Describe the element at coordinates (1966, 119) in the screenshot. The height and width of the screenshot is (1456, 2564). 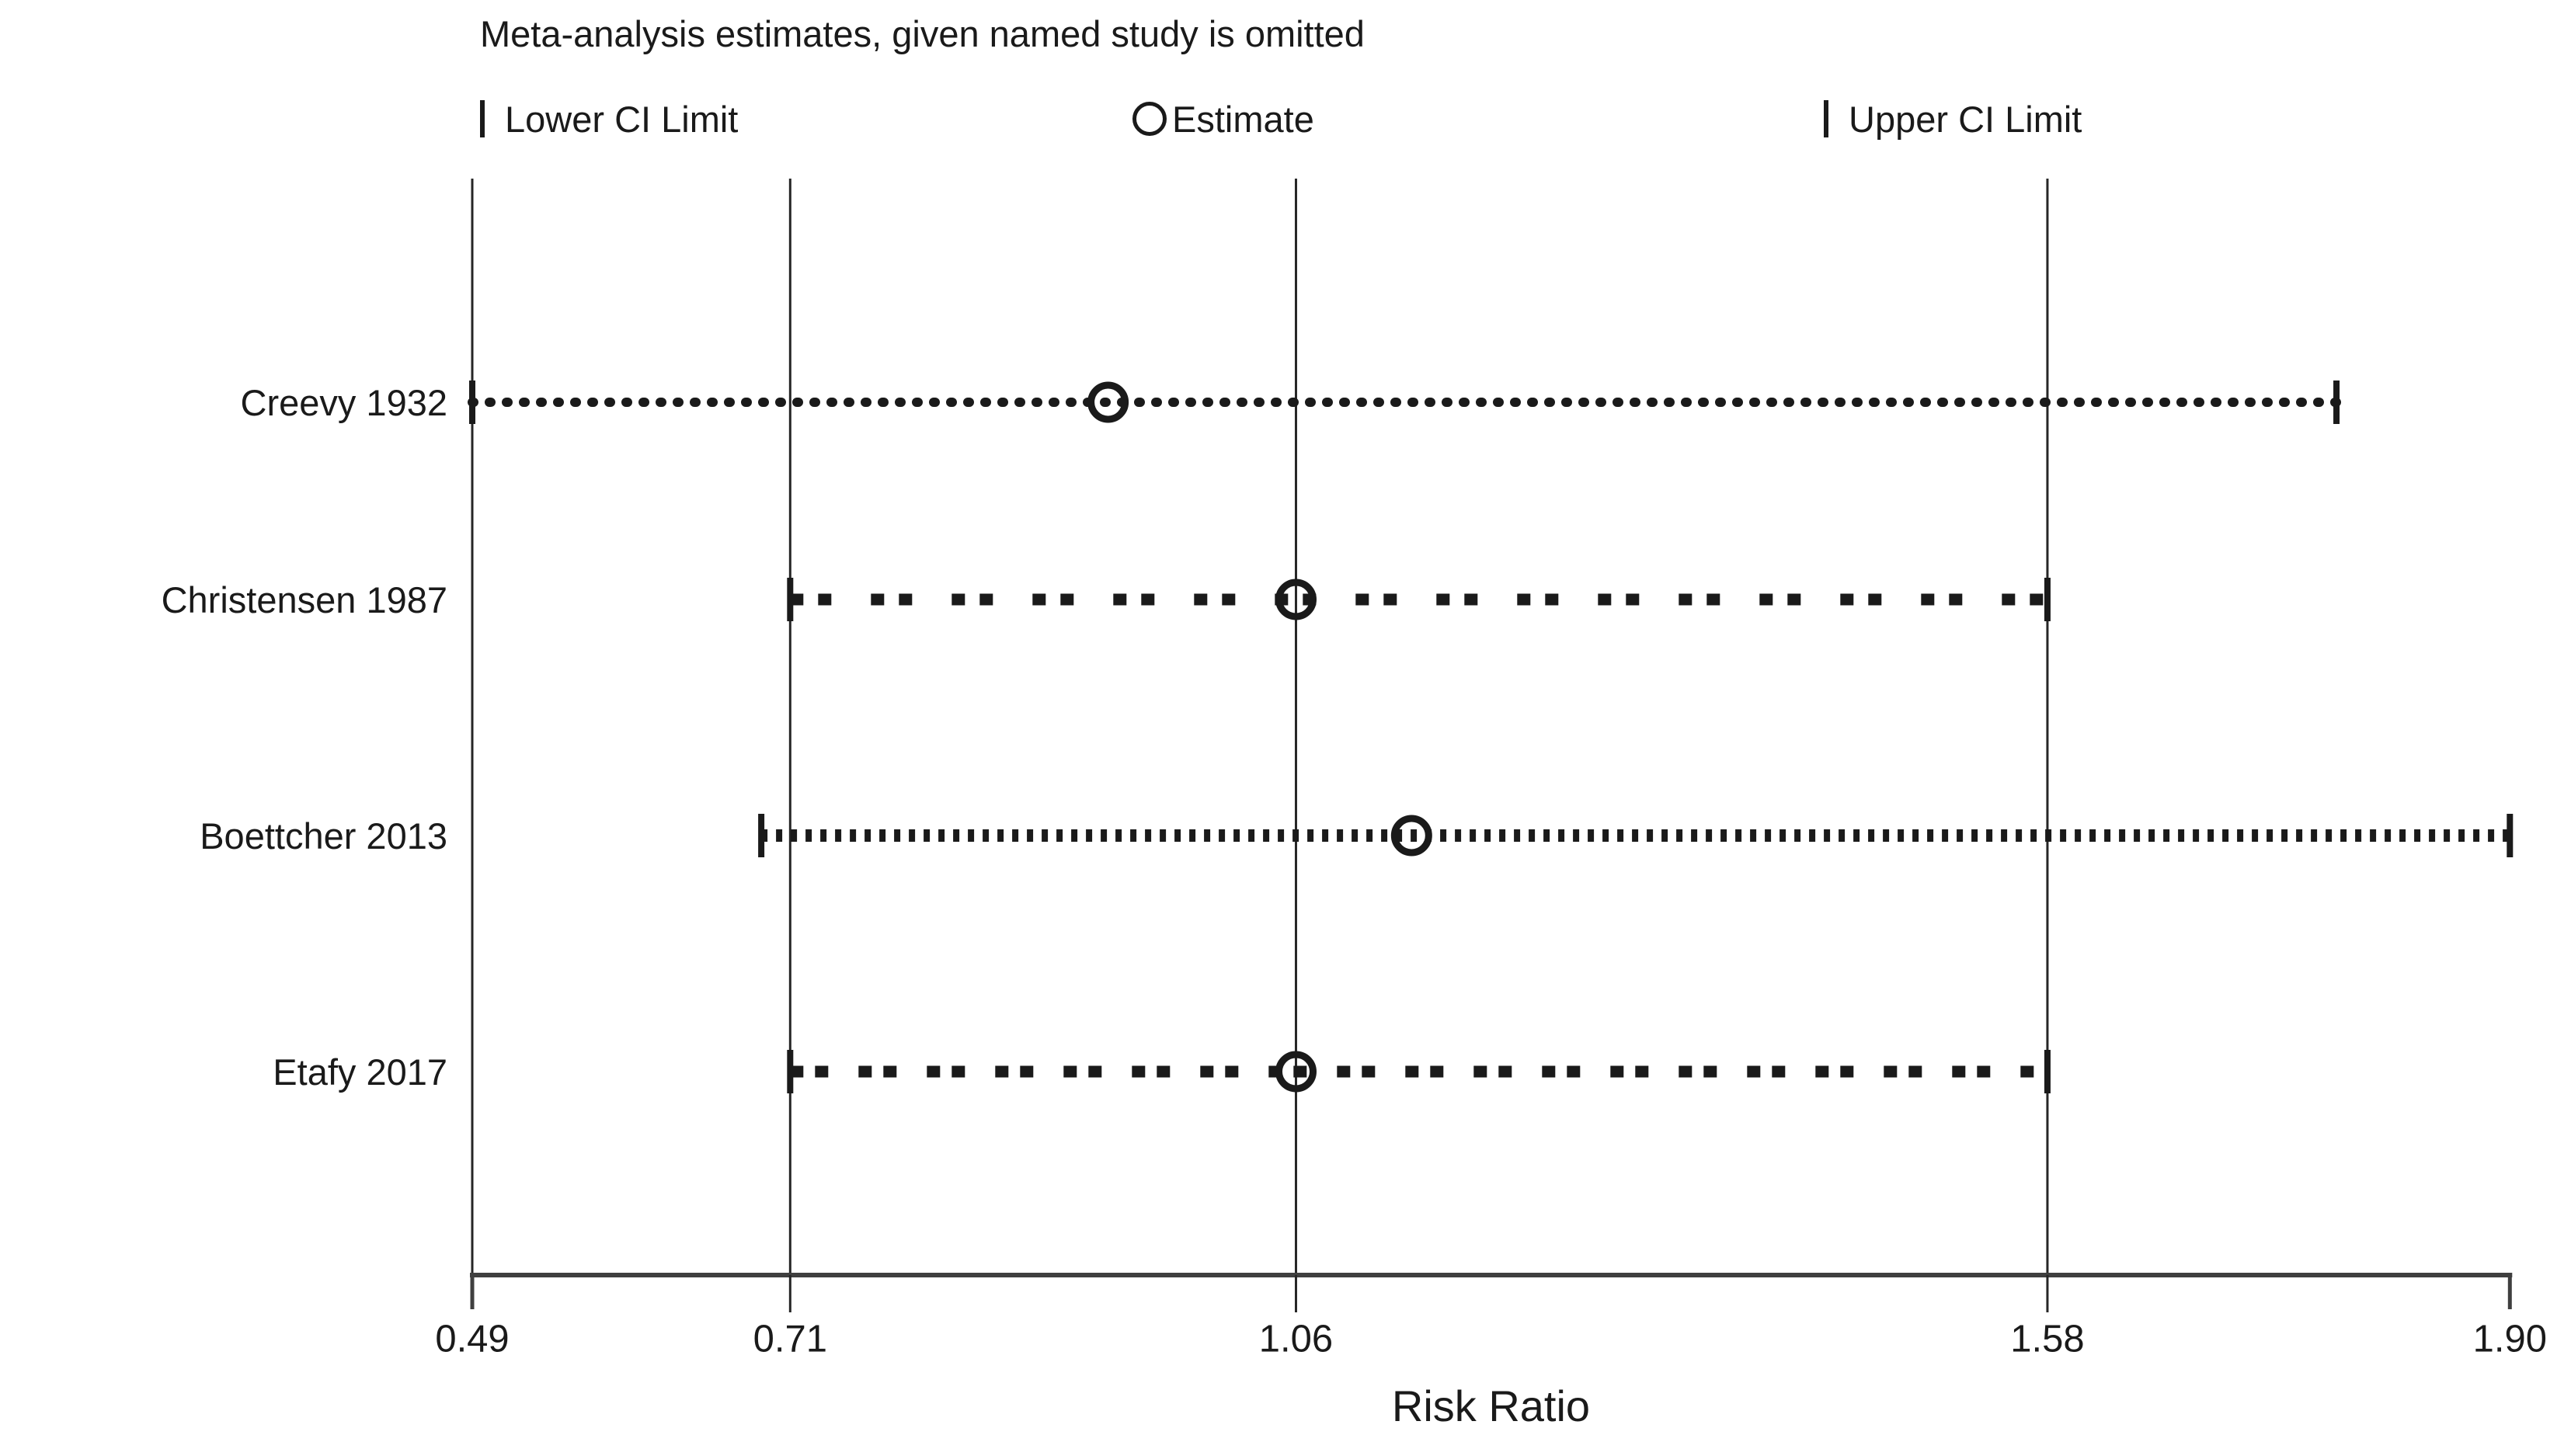
I see `legend-label-upper-ci: Upper CI Limit` at that location.